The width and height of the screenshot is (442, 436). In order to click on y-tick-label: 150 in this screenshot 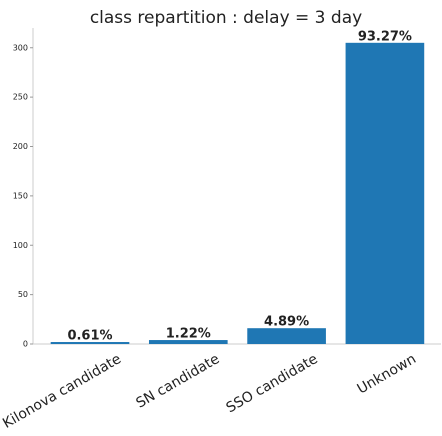, I will do `click(20, 195)`.